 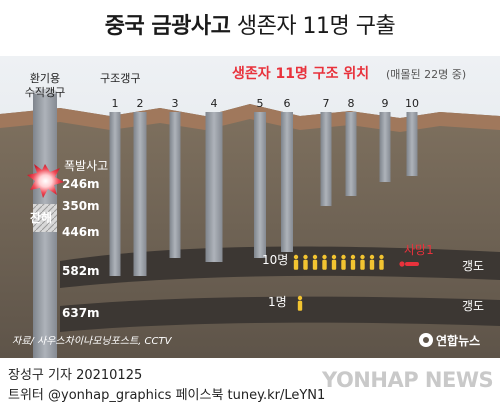 What do you see at coordinates (175, 103) in the screenshot?
I see `shaft-number-3: 3` at bounding box center [175, 103].